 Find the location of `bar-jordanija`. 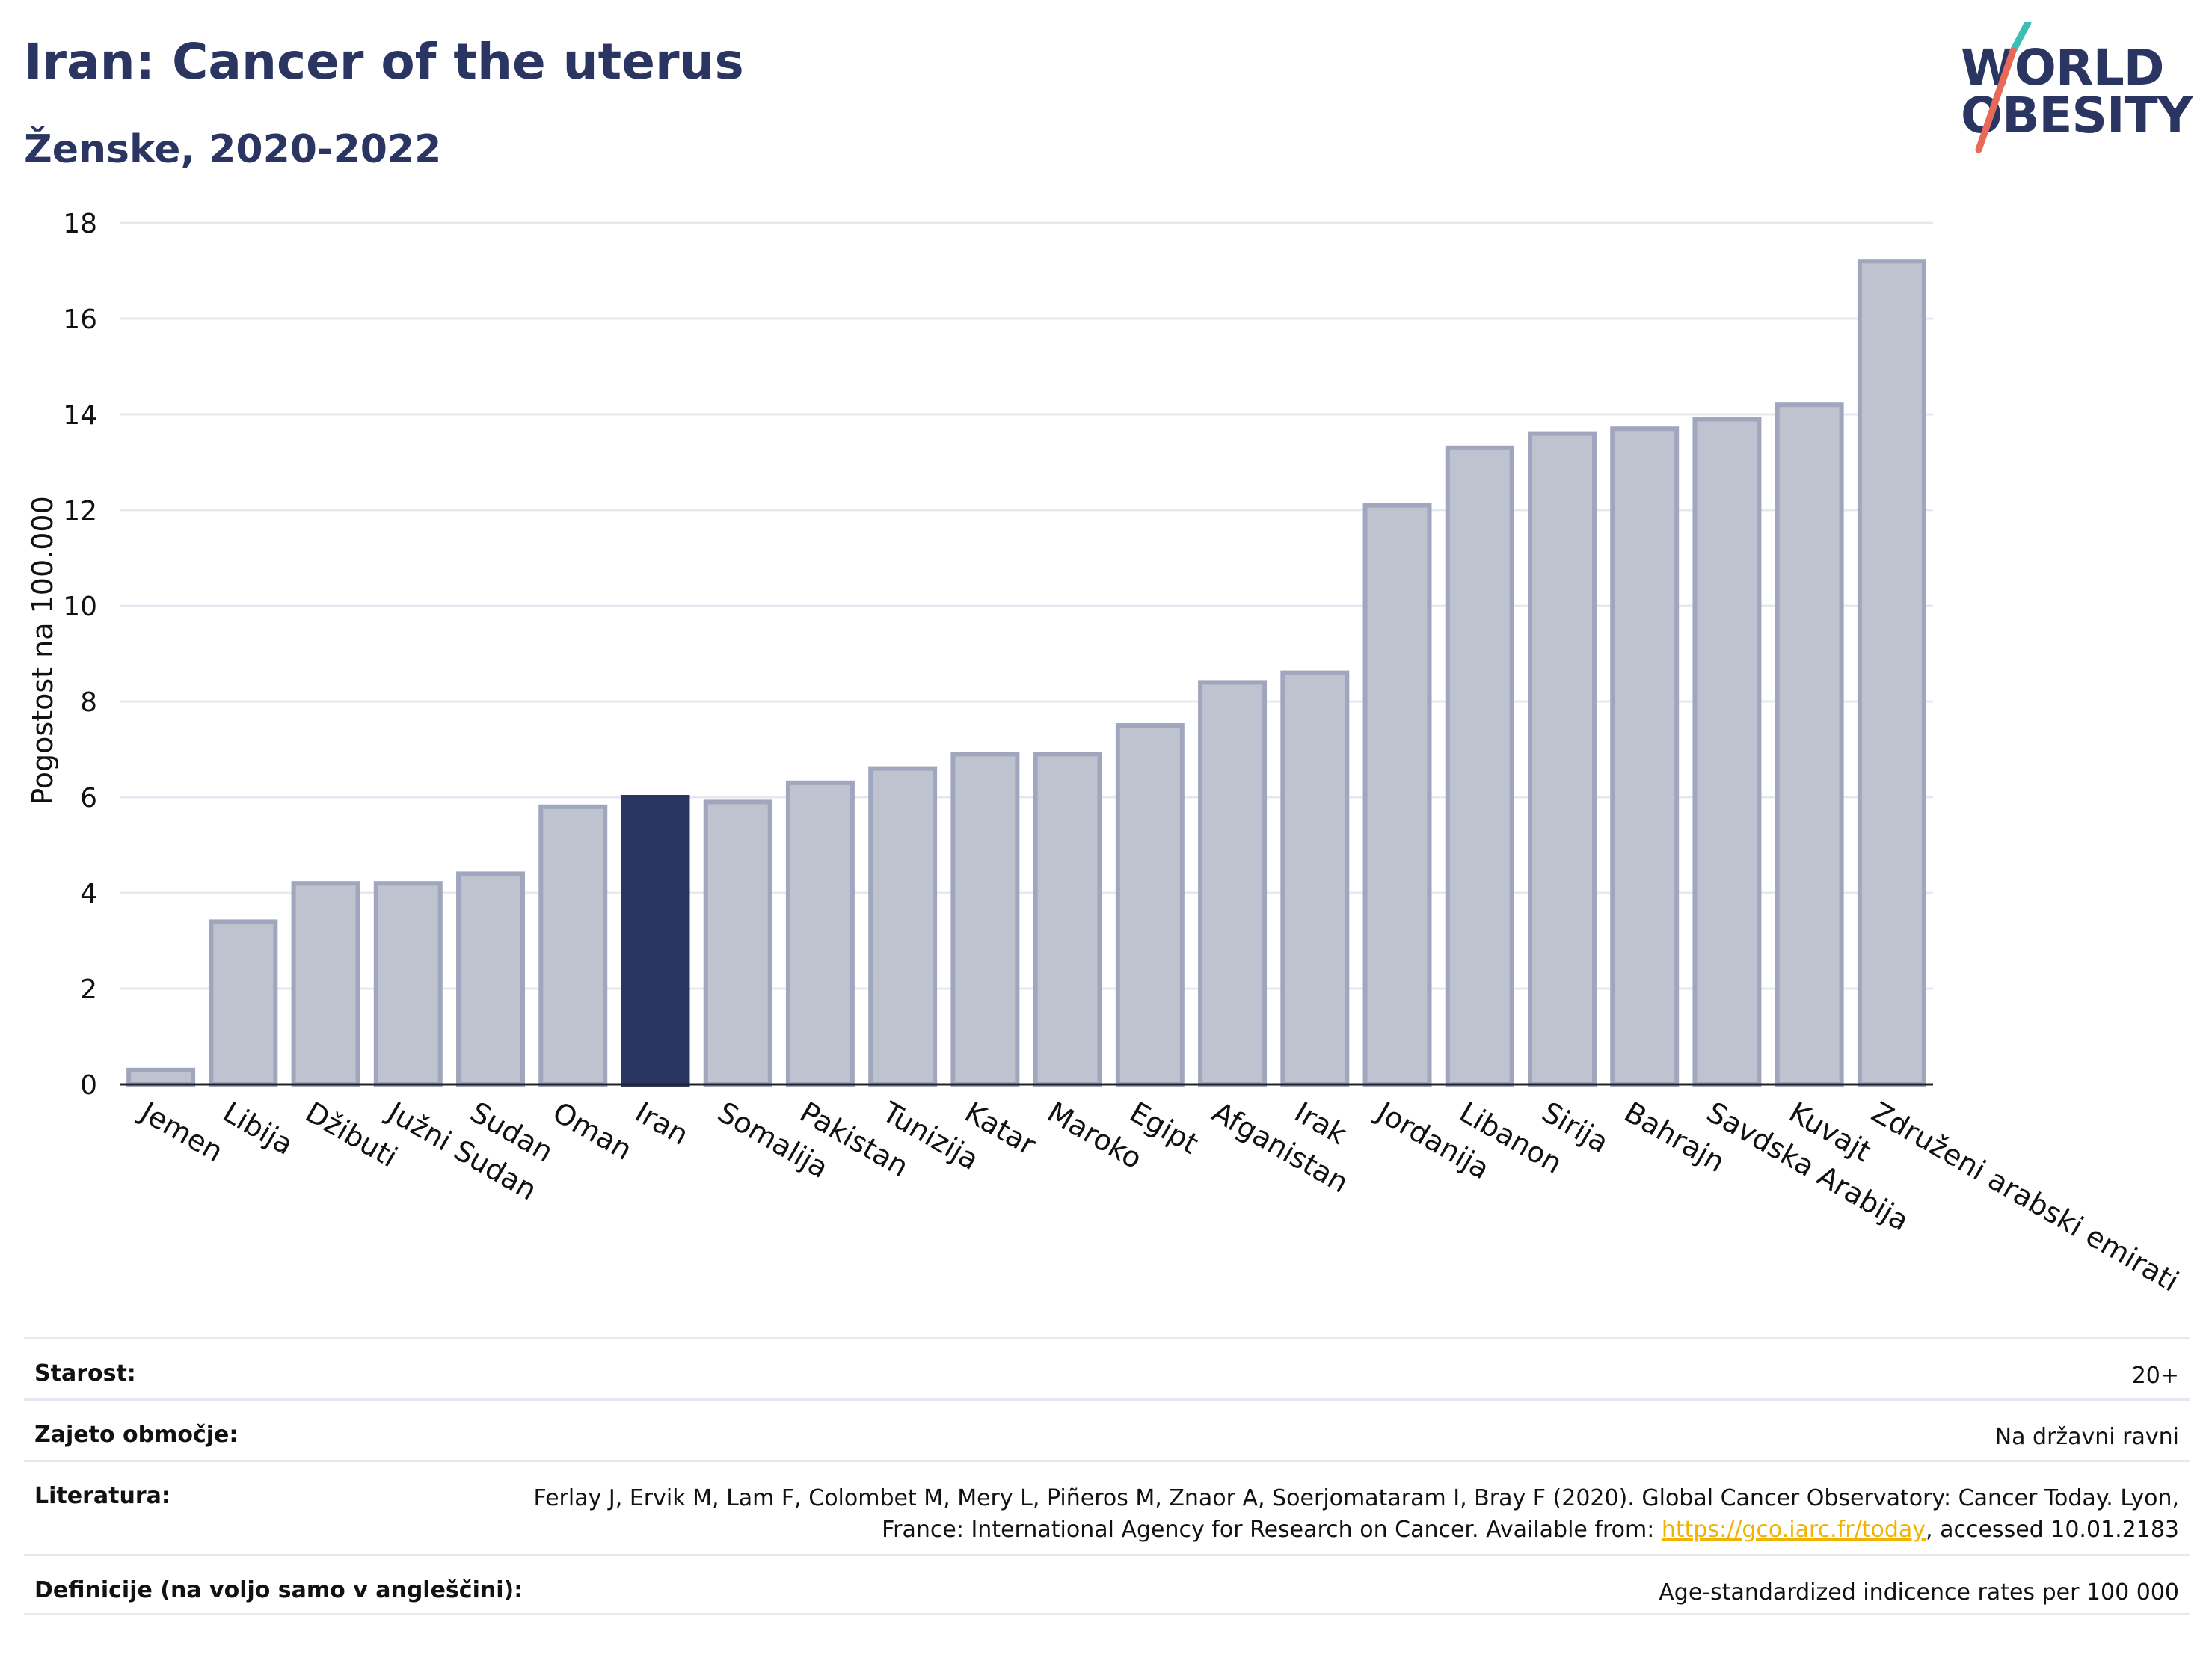

bar-jordanija is located at coordinates (1397, 795).